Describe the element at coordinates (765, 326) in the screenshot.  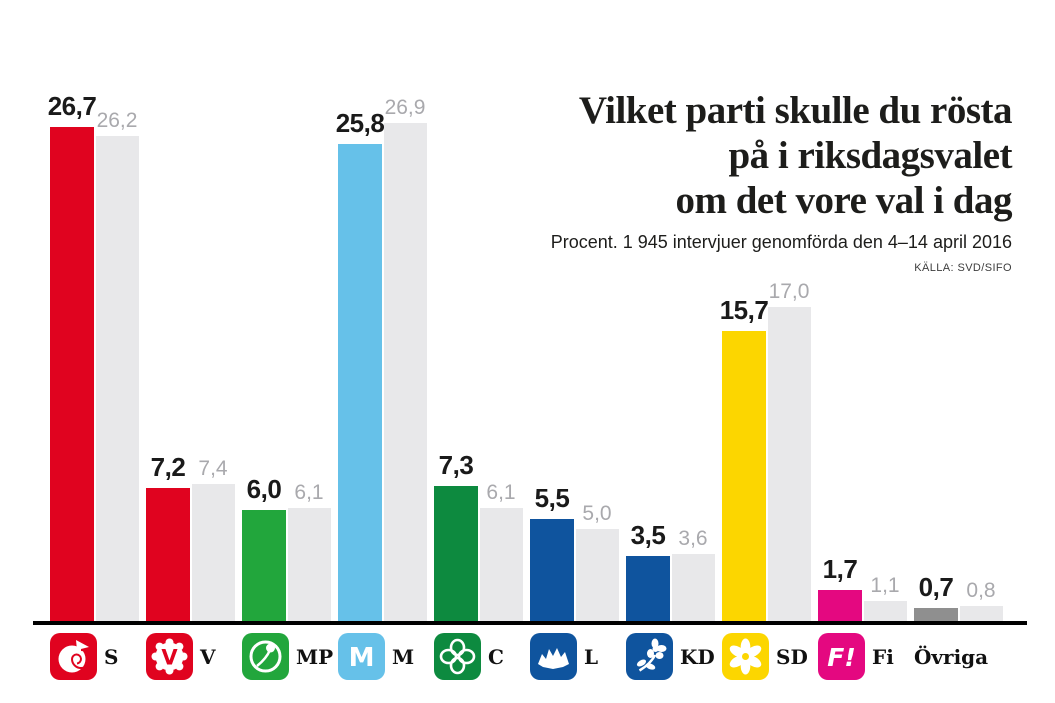
I see `bar-group-sd: 15,7 17,0` at that location.